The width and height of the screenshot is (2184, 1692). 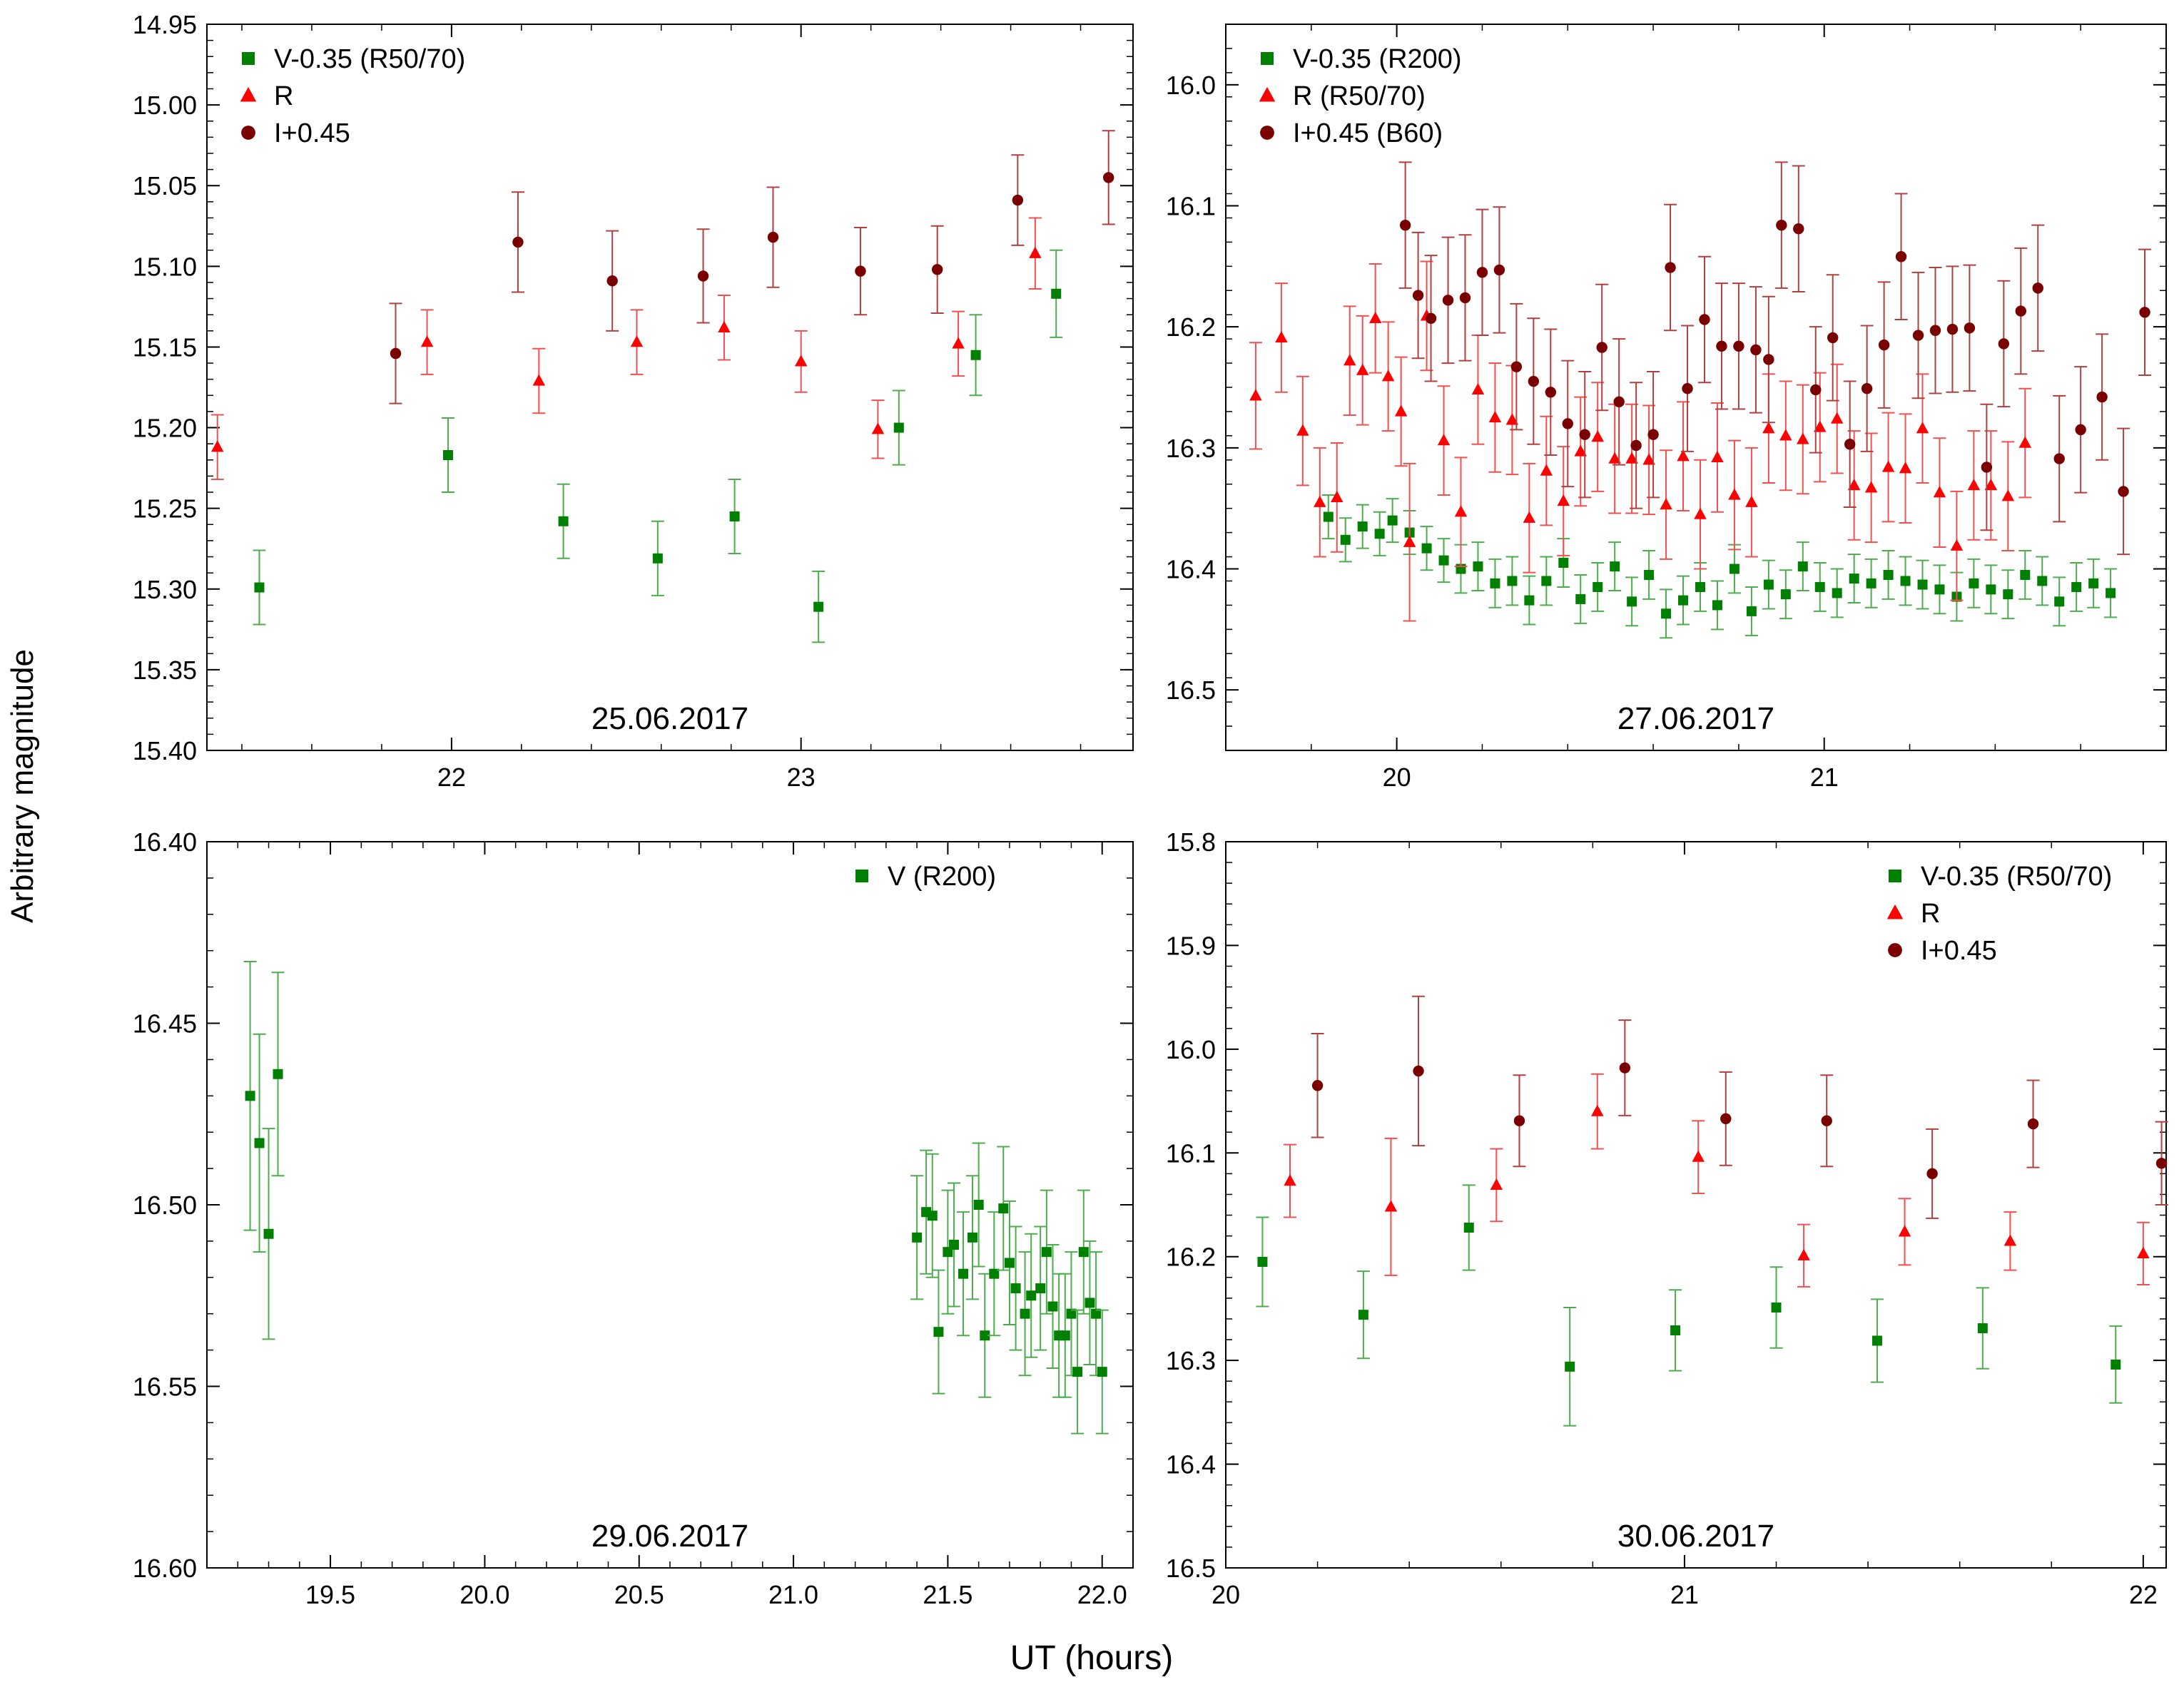 I want to click on x-tick-label: 20.5, so click(x=639, y=1594).